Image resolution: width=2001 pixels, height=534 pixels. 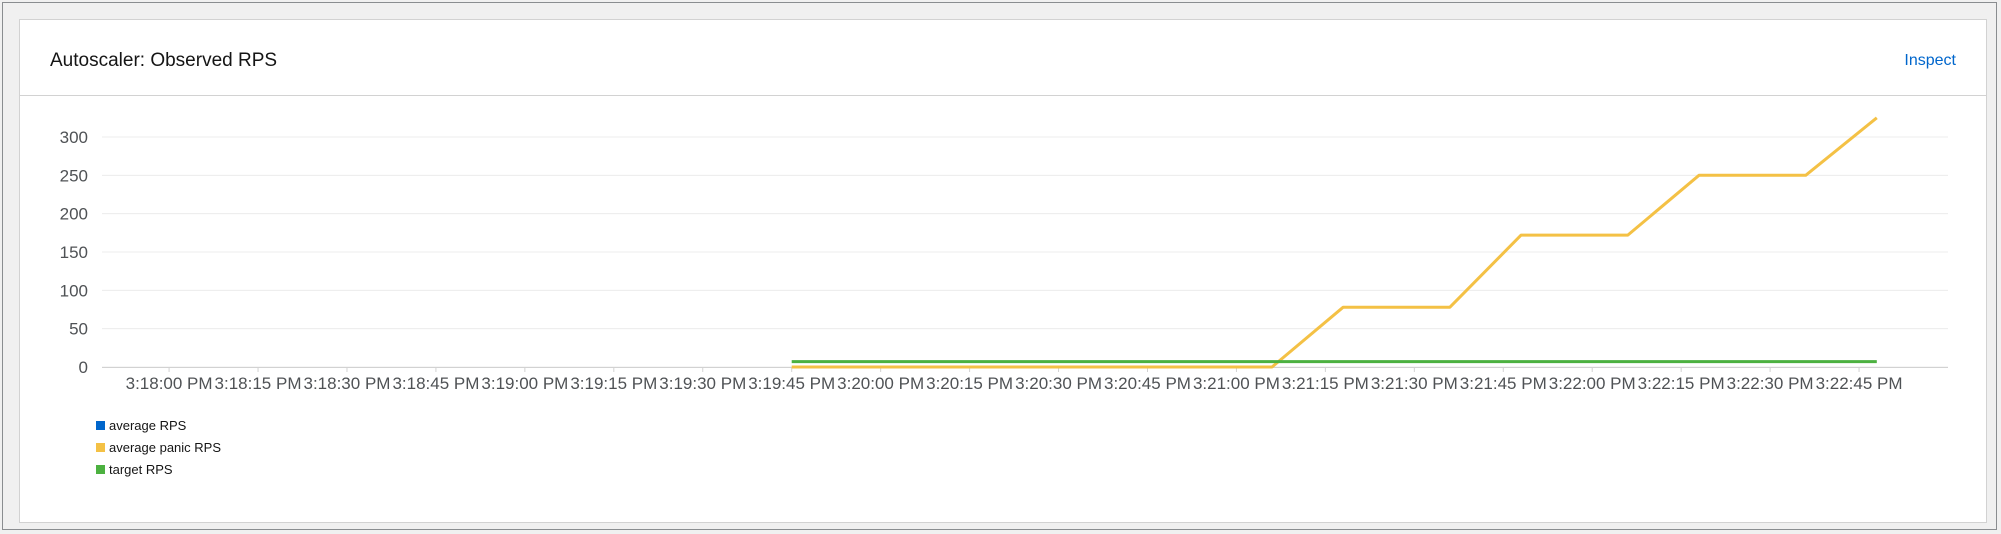 What do you see at coordinates (613, 383) in the screenshot?
I see `x-tick-label: 3:19:15 PM` at bounding box center [613, 383].